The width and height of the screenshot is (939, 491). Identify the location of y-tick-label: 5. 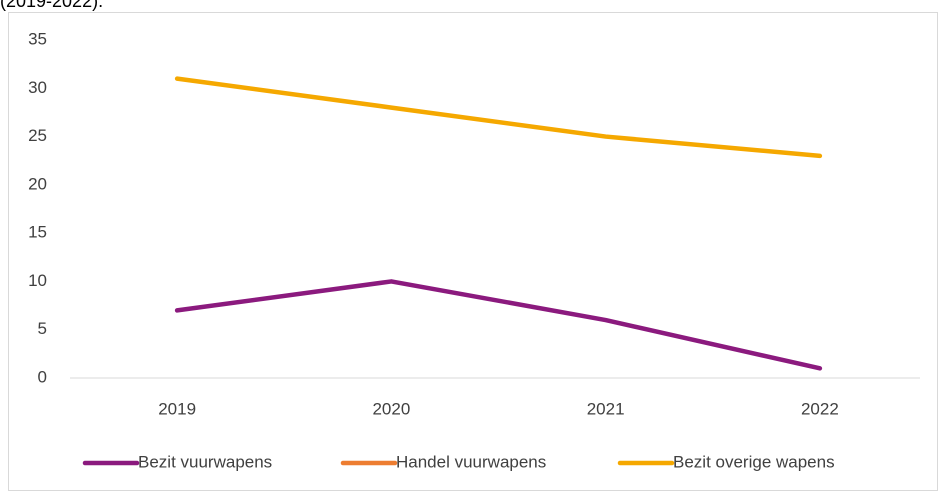
(42, 328).